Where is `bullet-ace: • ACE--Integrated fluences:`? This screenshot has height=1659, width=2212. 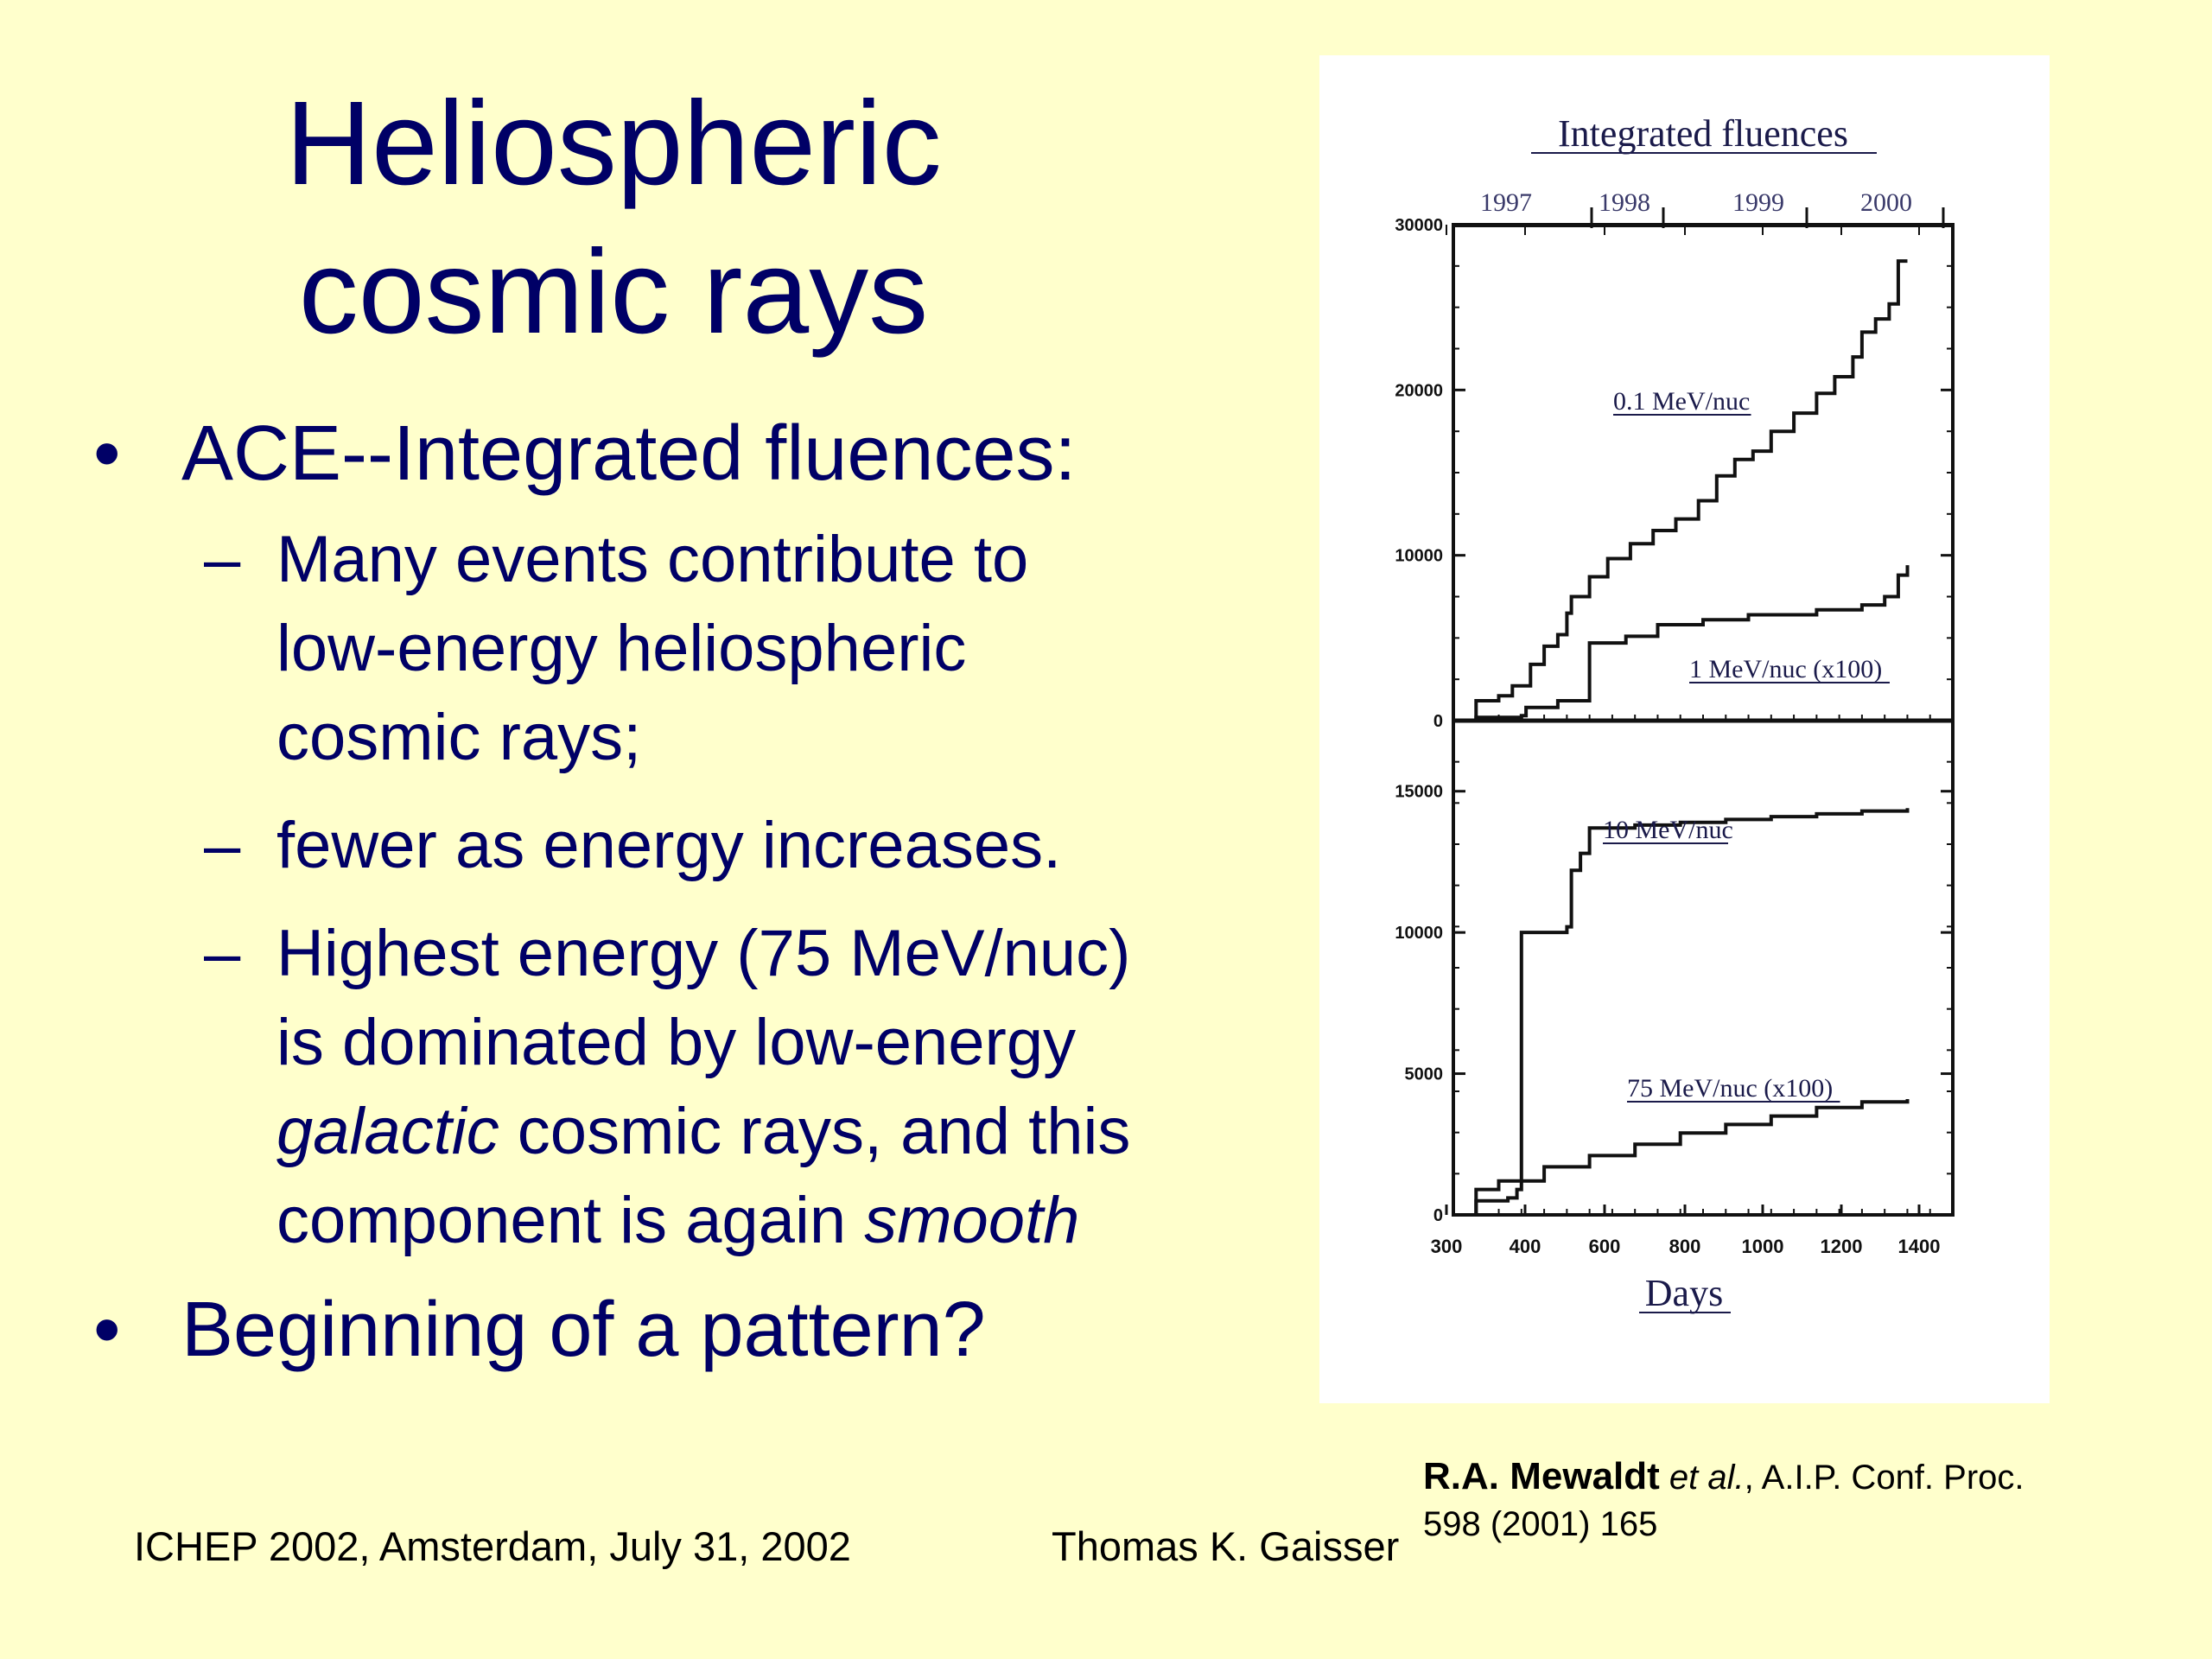
bullet-ace: • ACE--Integrated fluences: is located at coordinates (698, 453).